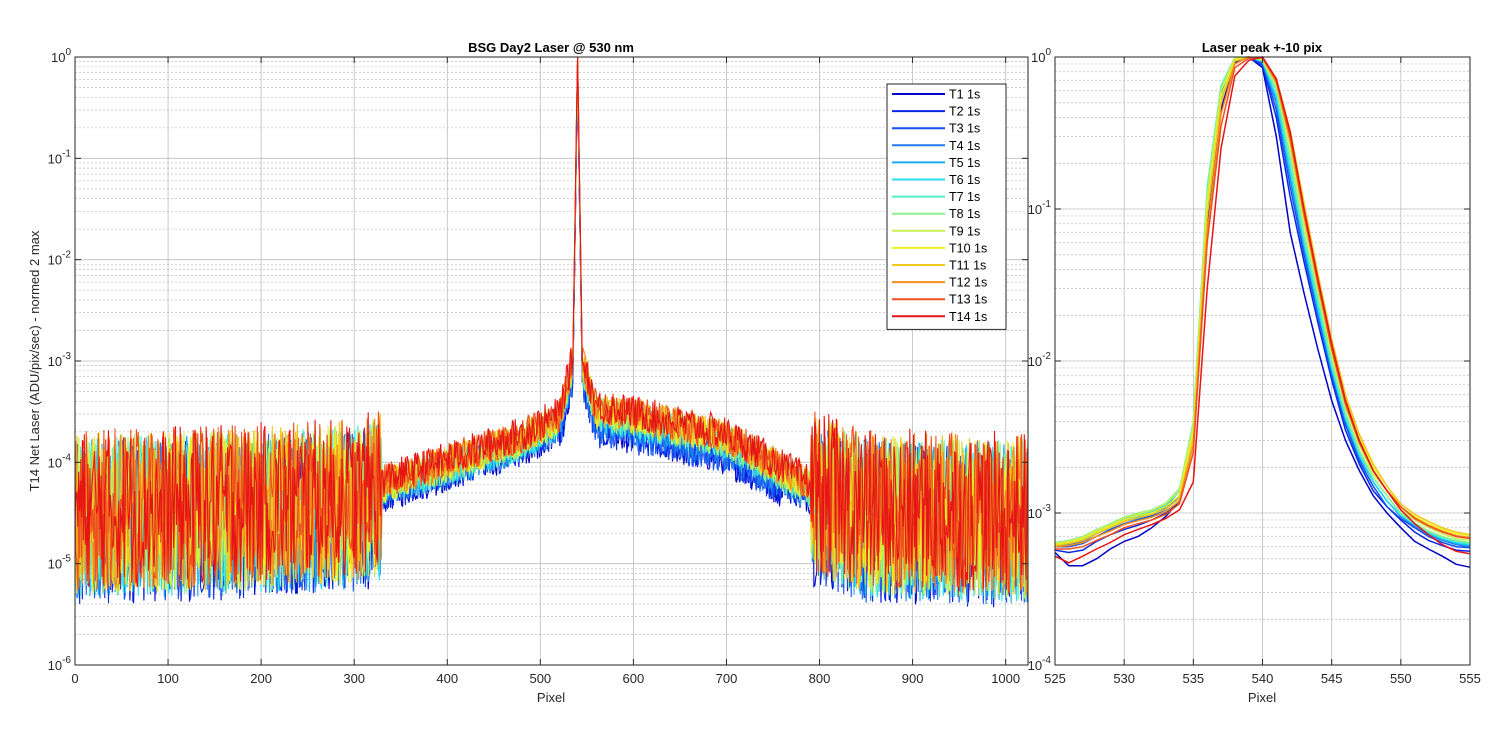 The height and width of the screenshot is (750, 1500). I want to click on legend-entry-2: T2 1s, so click(964, 112).